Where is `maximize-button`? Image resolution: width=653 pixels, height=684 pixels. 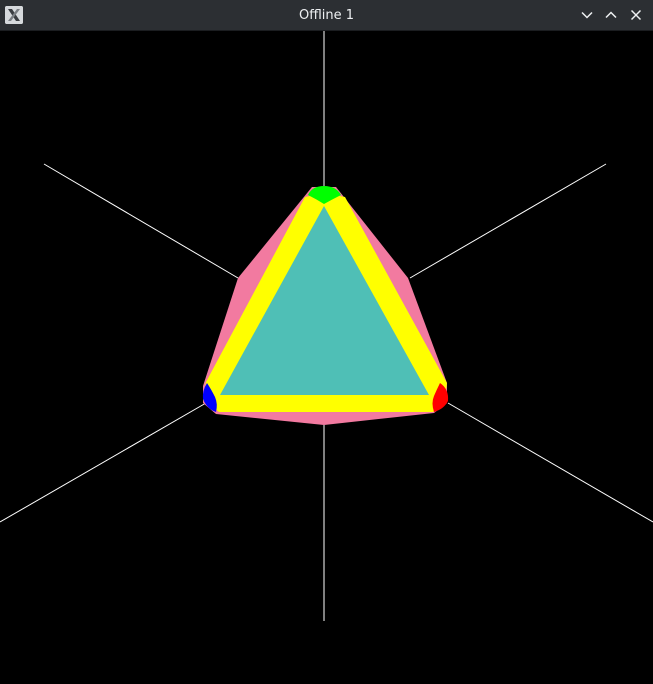 maximize-button is located at coordinates (611, 15).